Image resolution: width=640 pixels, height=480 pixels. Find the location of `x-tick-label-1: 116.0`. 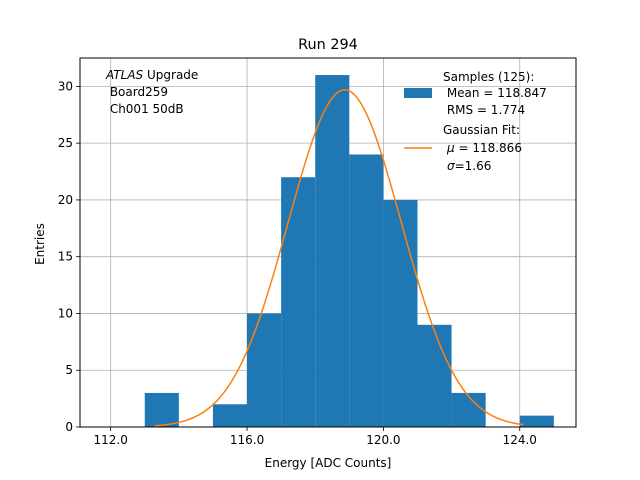

x-tick-label-1: 116.0 is located at coordinates (247, 440).